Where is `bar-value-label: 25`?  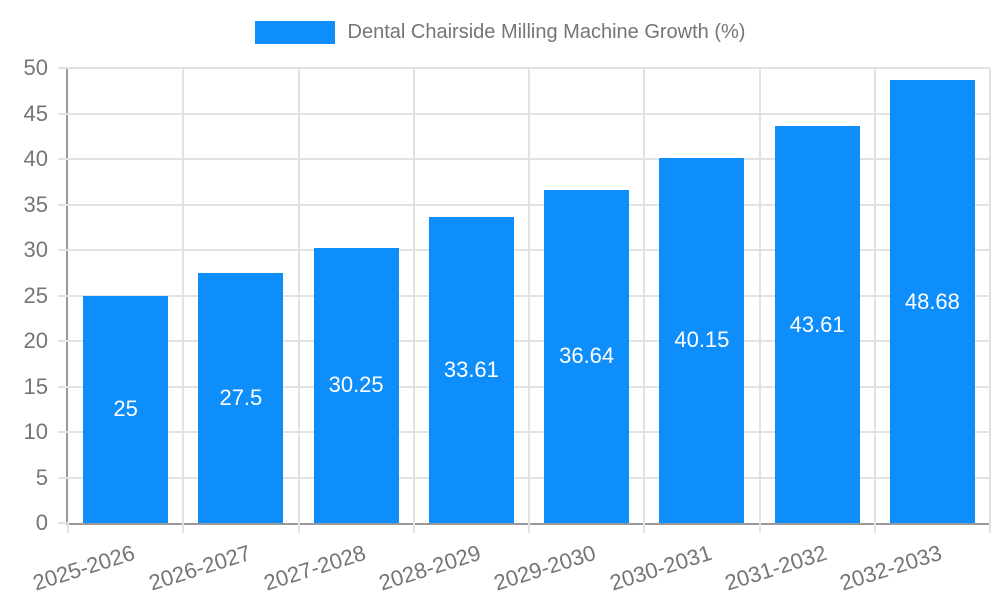
bar-value-label: 25 is located at coordinates (125, 409).